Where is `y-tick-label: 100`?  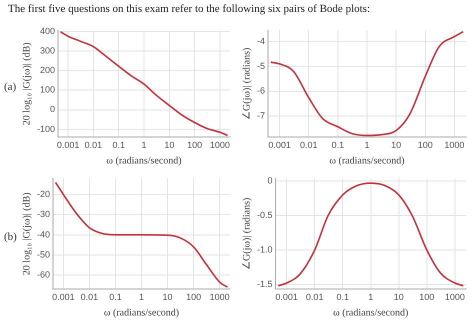
y-tick-label: 100 is located at coordinates (48, 89).